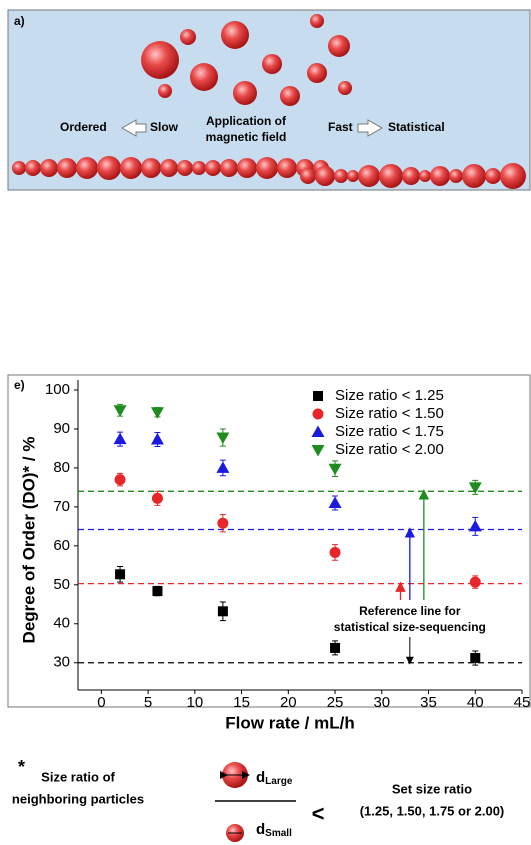 The image size is (531, 845). Describe the element at coordinates (416, 127) in the screenshot. I see `label-statistical: Statistical` at that location.